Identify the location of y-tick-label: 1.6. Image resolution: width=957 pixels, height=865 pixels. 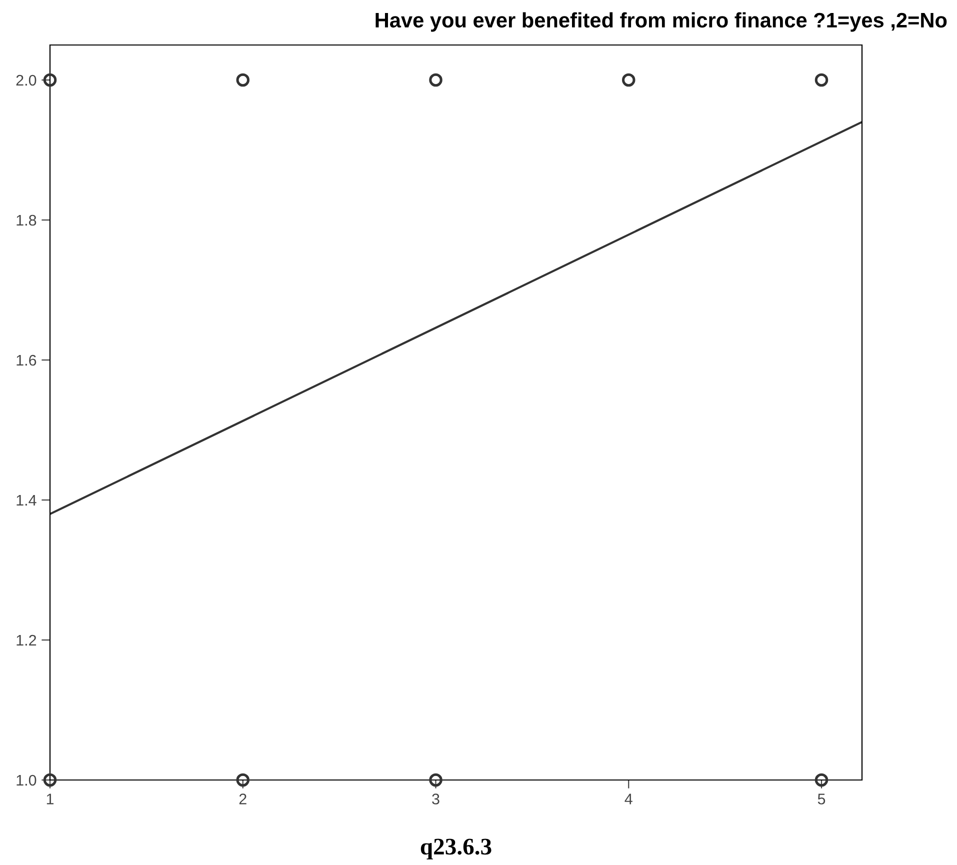
(26, 360).